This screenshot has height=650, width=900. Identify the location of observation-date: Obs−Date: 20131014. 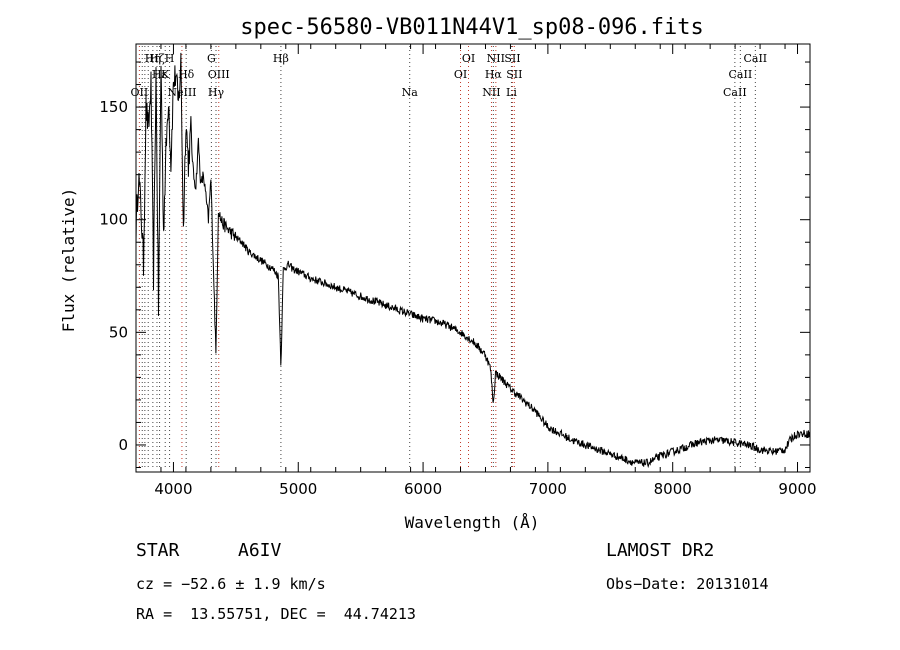
(687, 584).